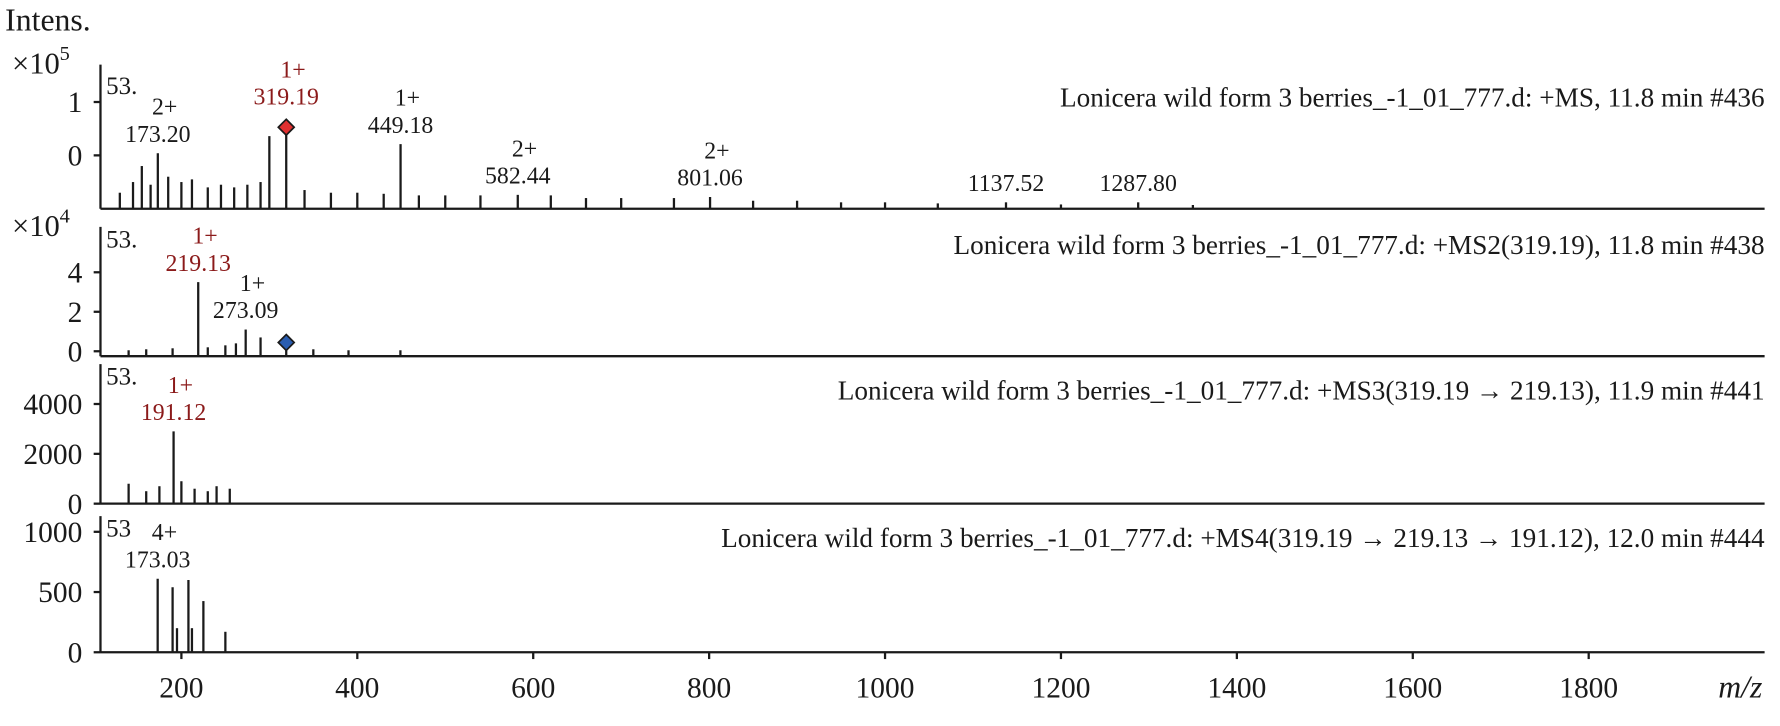  I want to click on peak-label: 449.18, so click(400, 126).